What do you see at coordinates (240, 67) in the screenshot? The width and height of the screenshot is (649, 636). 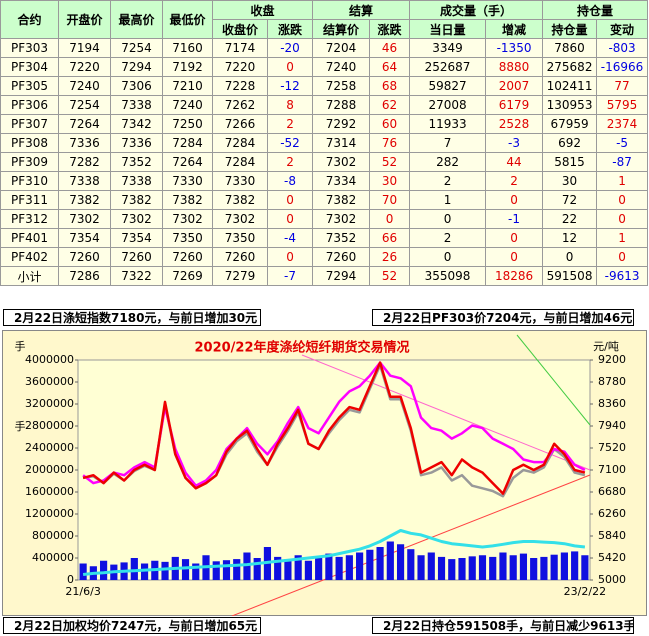 I see `value-cell: 7220` at bounding box center [240, 67].